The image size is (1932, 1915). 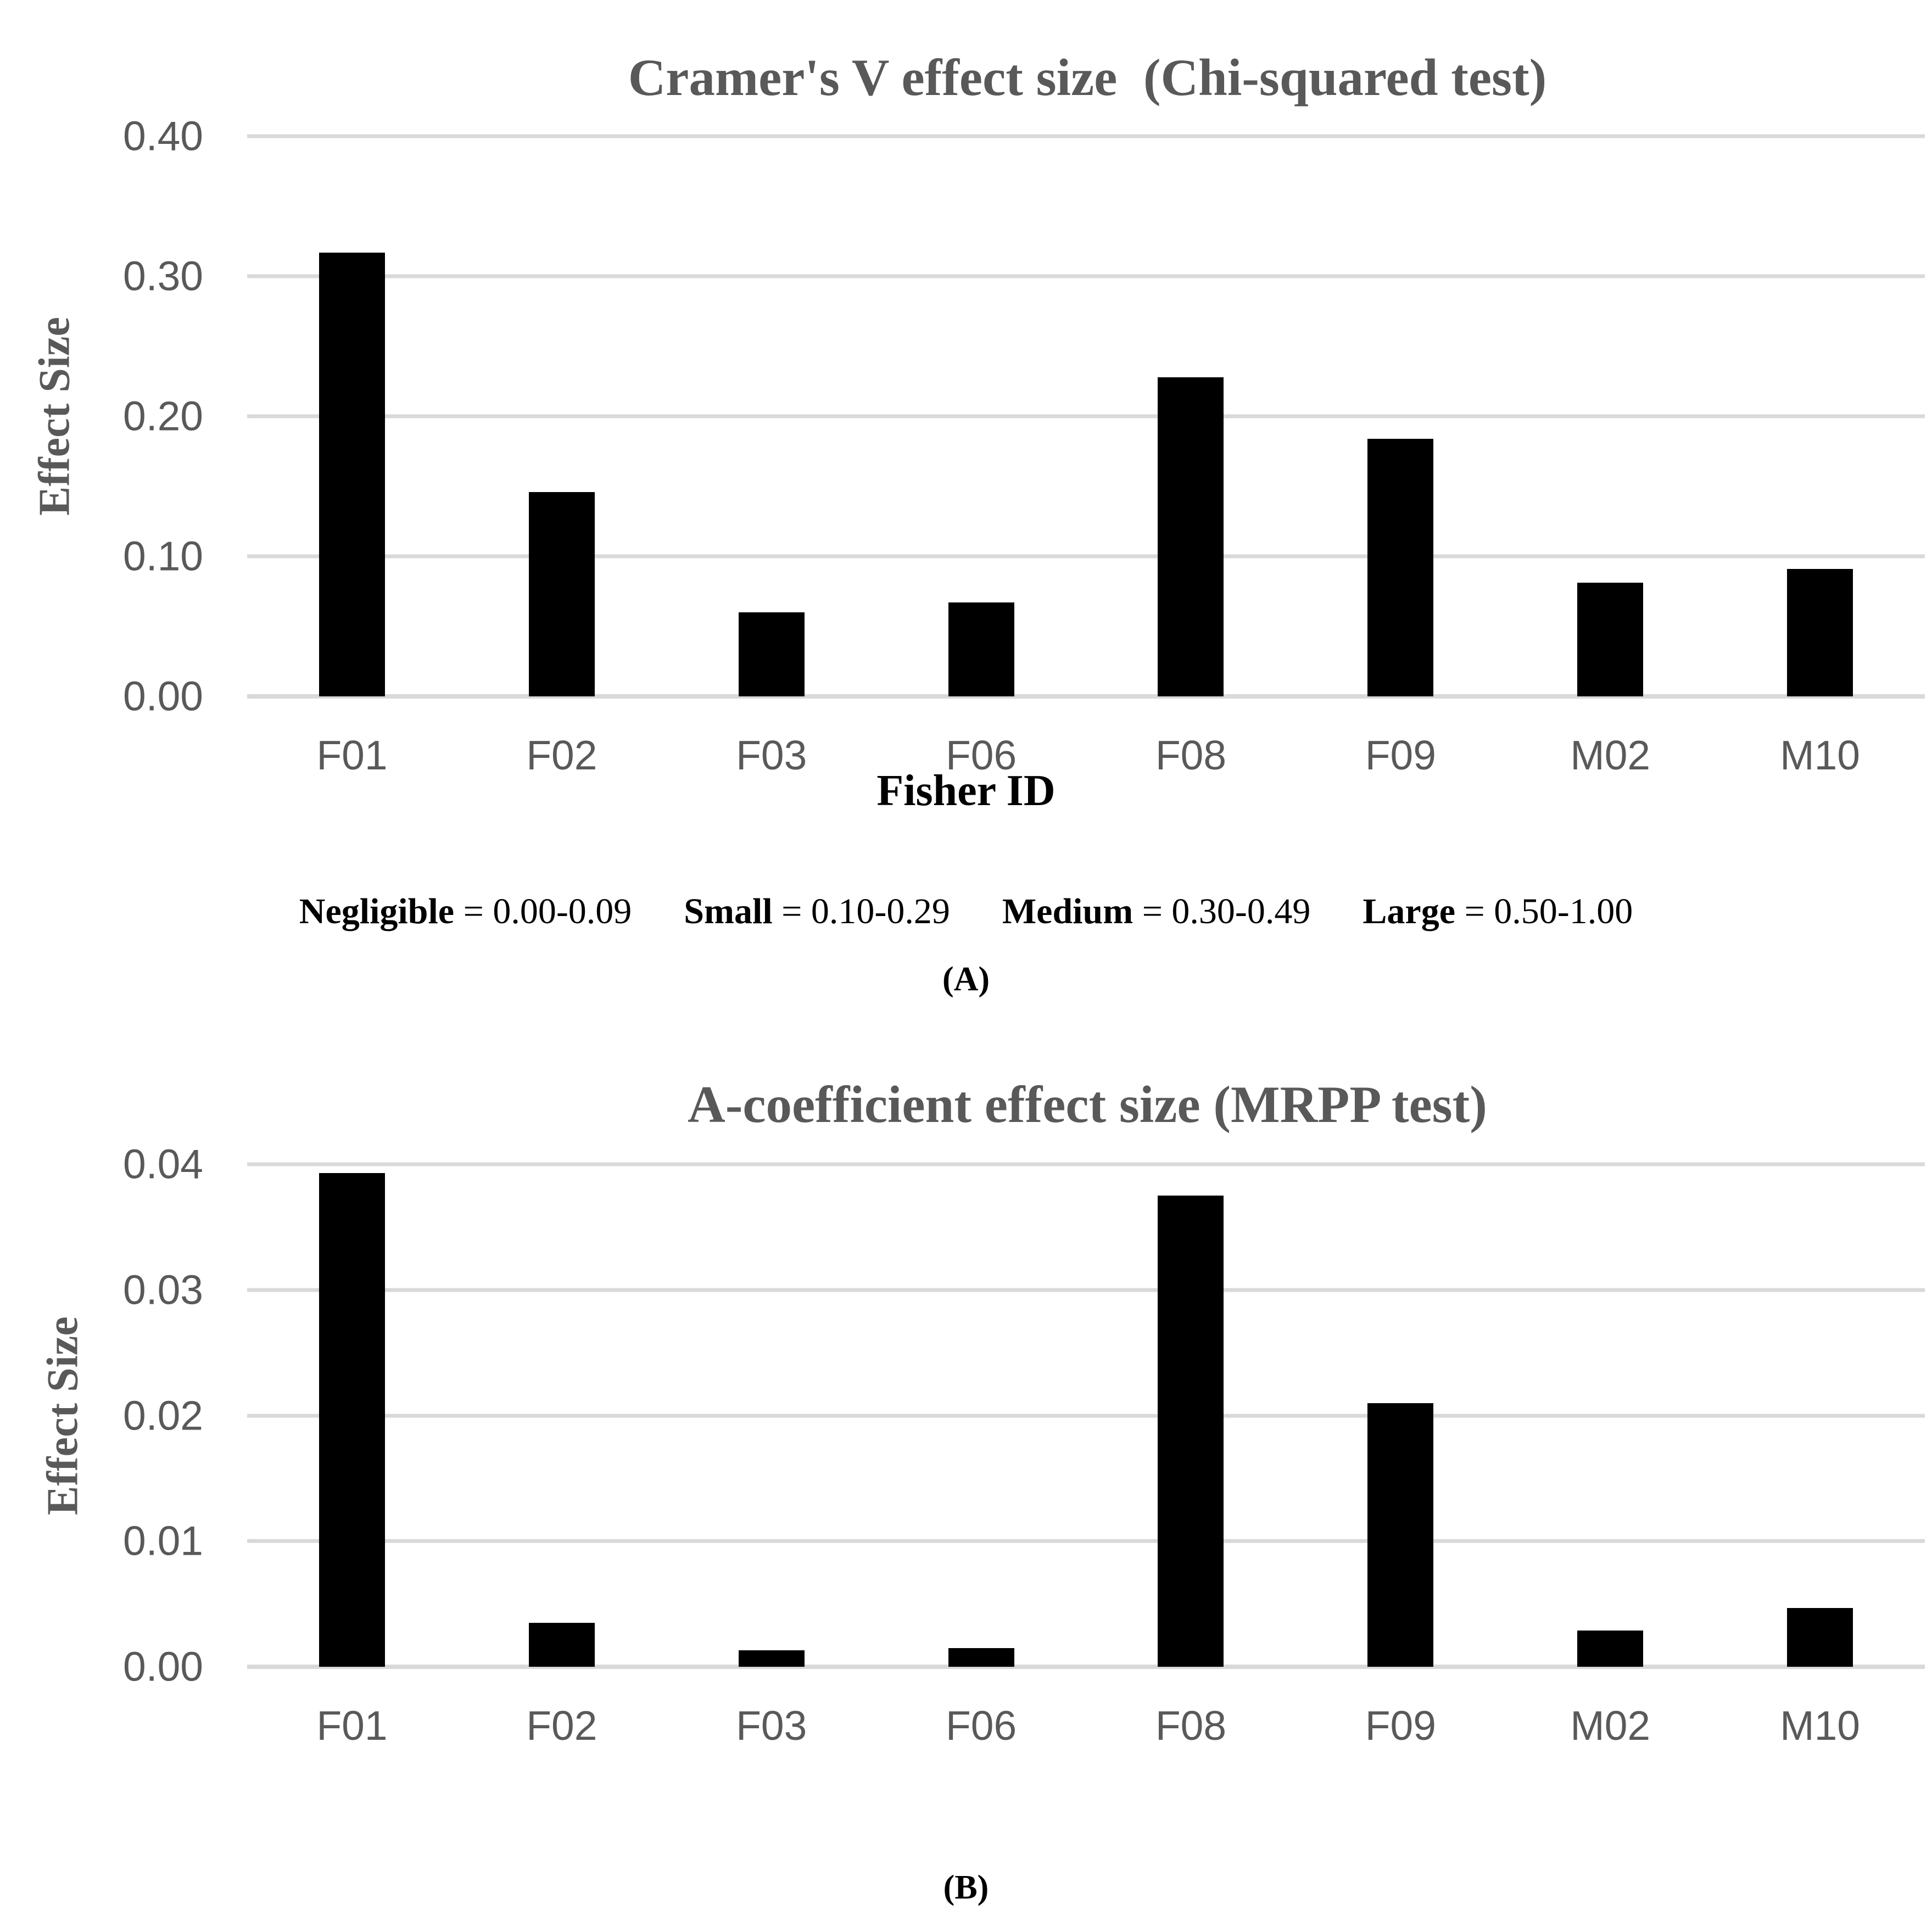 What do you see at coordinates (163, 1289) in the screenshot?
I see `y-tick-label: 0.03` at bounding box center [163, 1289].